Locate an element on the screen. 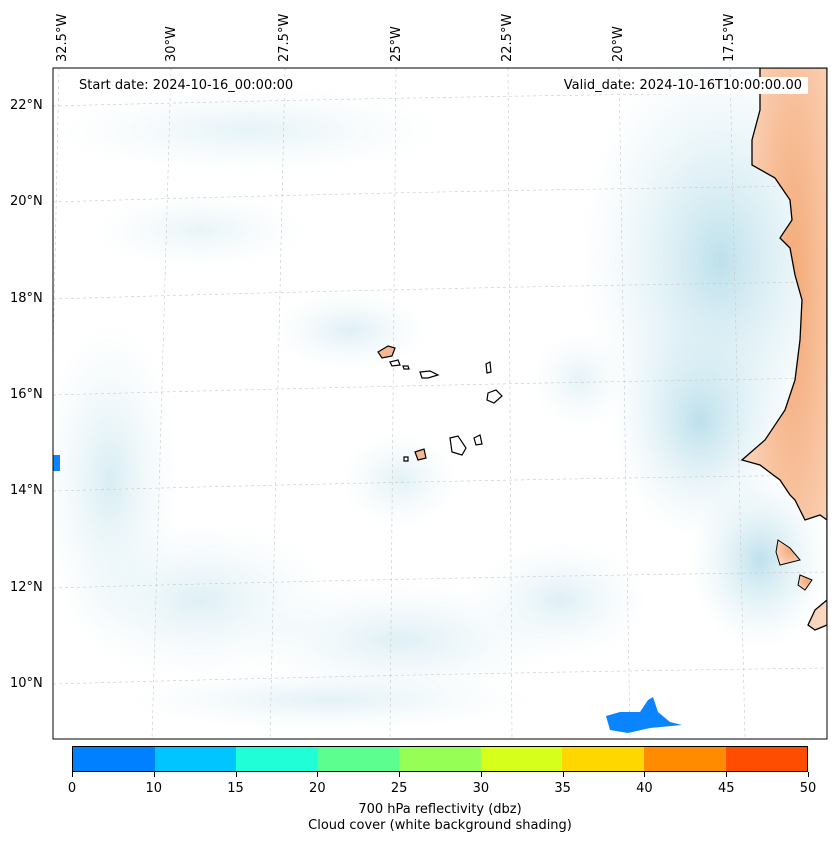 The height and width of the screenshot is (843, 837). colorbar-label: 700 hPa reflectivity (dbz) is located at coordinates (440, 809).